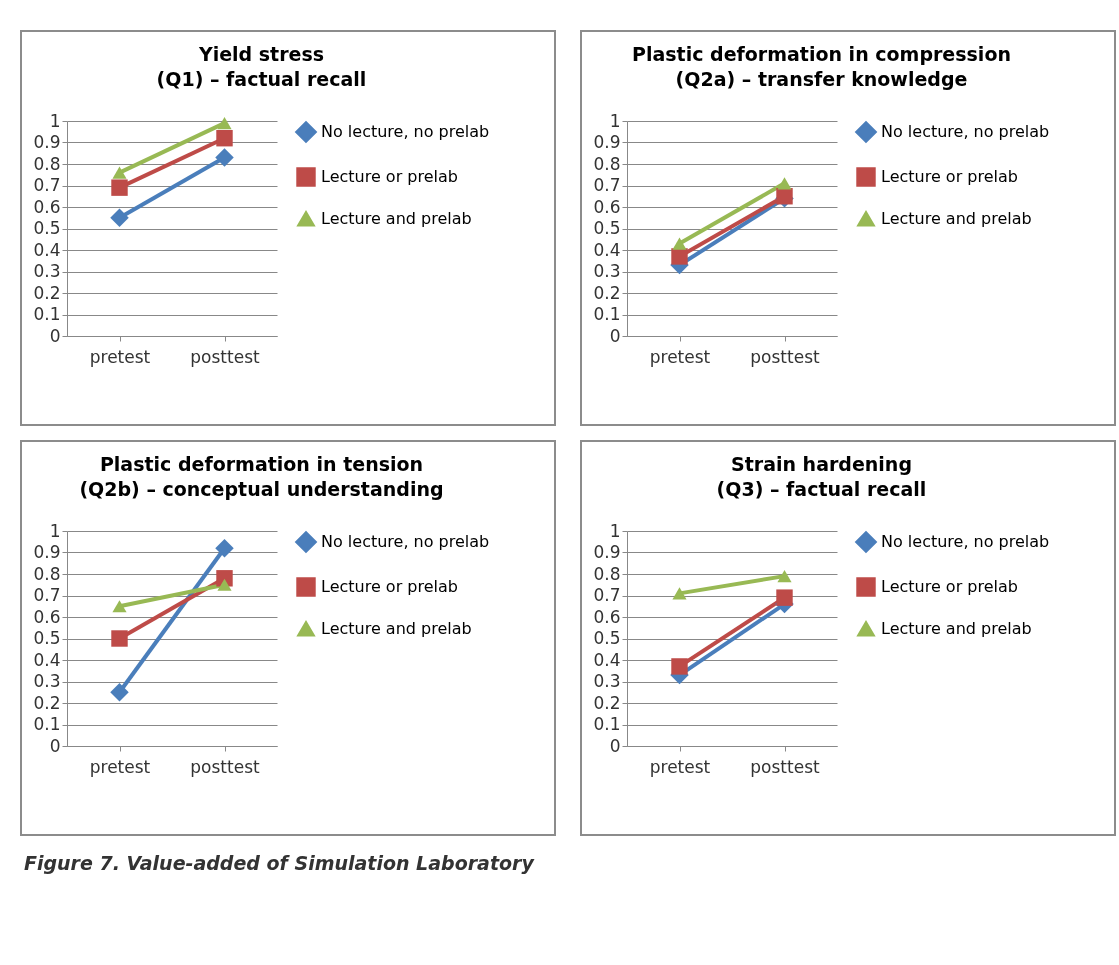  What do you see at coordinates (821, 54) in the screenshot?
I see `chart-title: Plastic deformation in compression` at bounding box center [821, 54].